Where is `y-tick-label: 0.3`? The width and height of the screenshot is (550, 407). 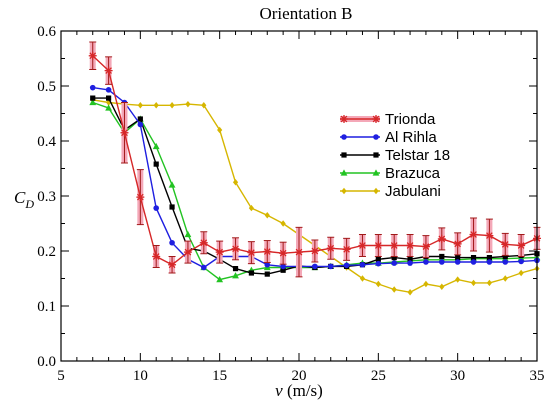
y-tick-label: 0.3 is located at coordinates (46, 197).